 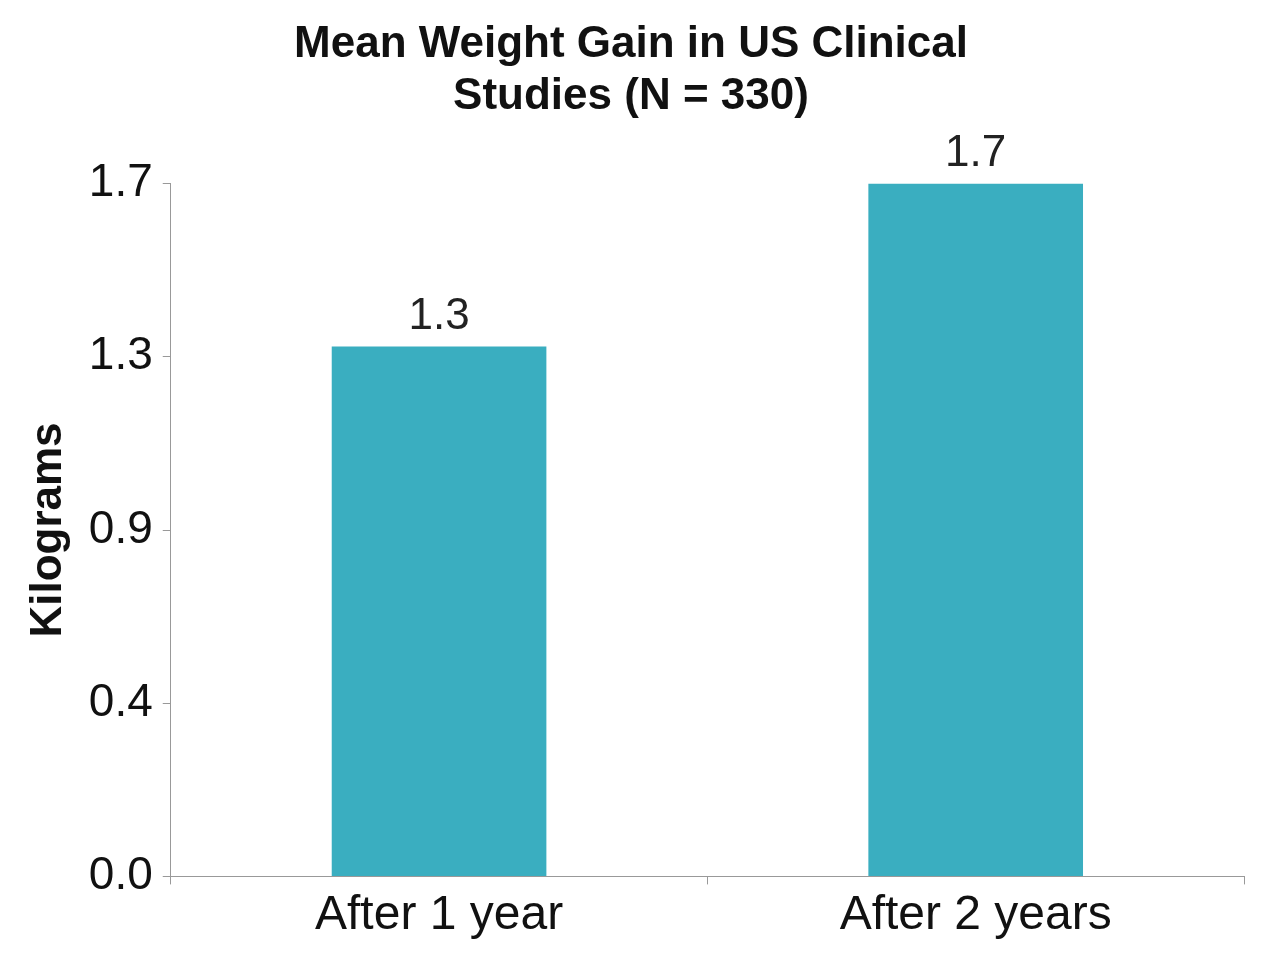 What do you see at coordinates (120, 699) in the screenshot?
I see `y-tick-label: 0.4` at bounding box center [120, 699].